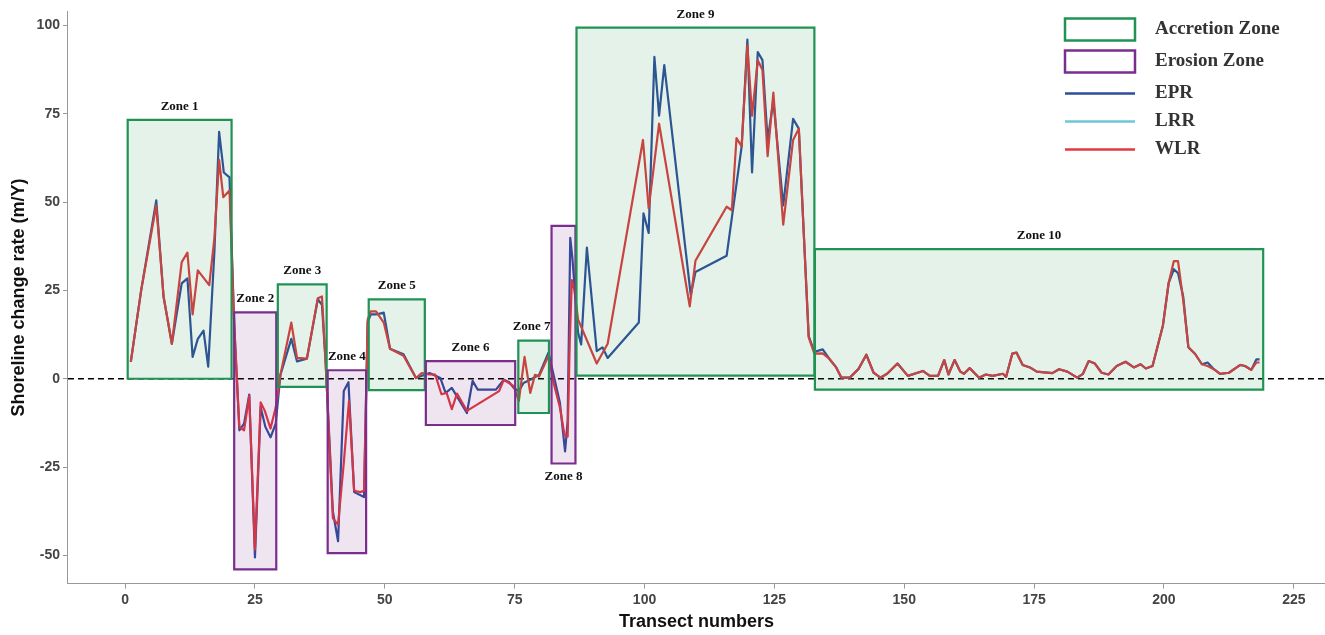 The width and height of the screenshot is (1325, 635). Describe the element at coordinates (1164, 598) in the screenshot. I see `x-tick-label: 200` at that location.